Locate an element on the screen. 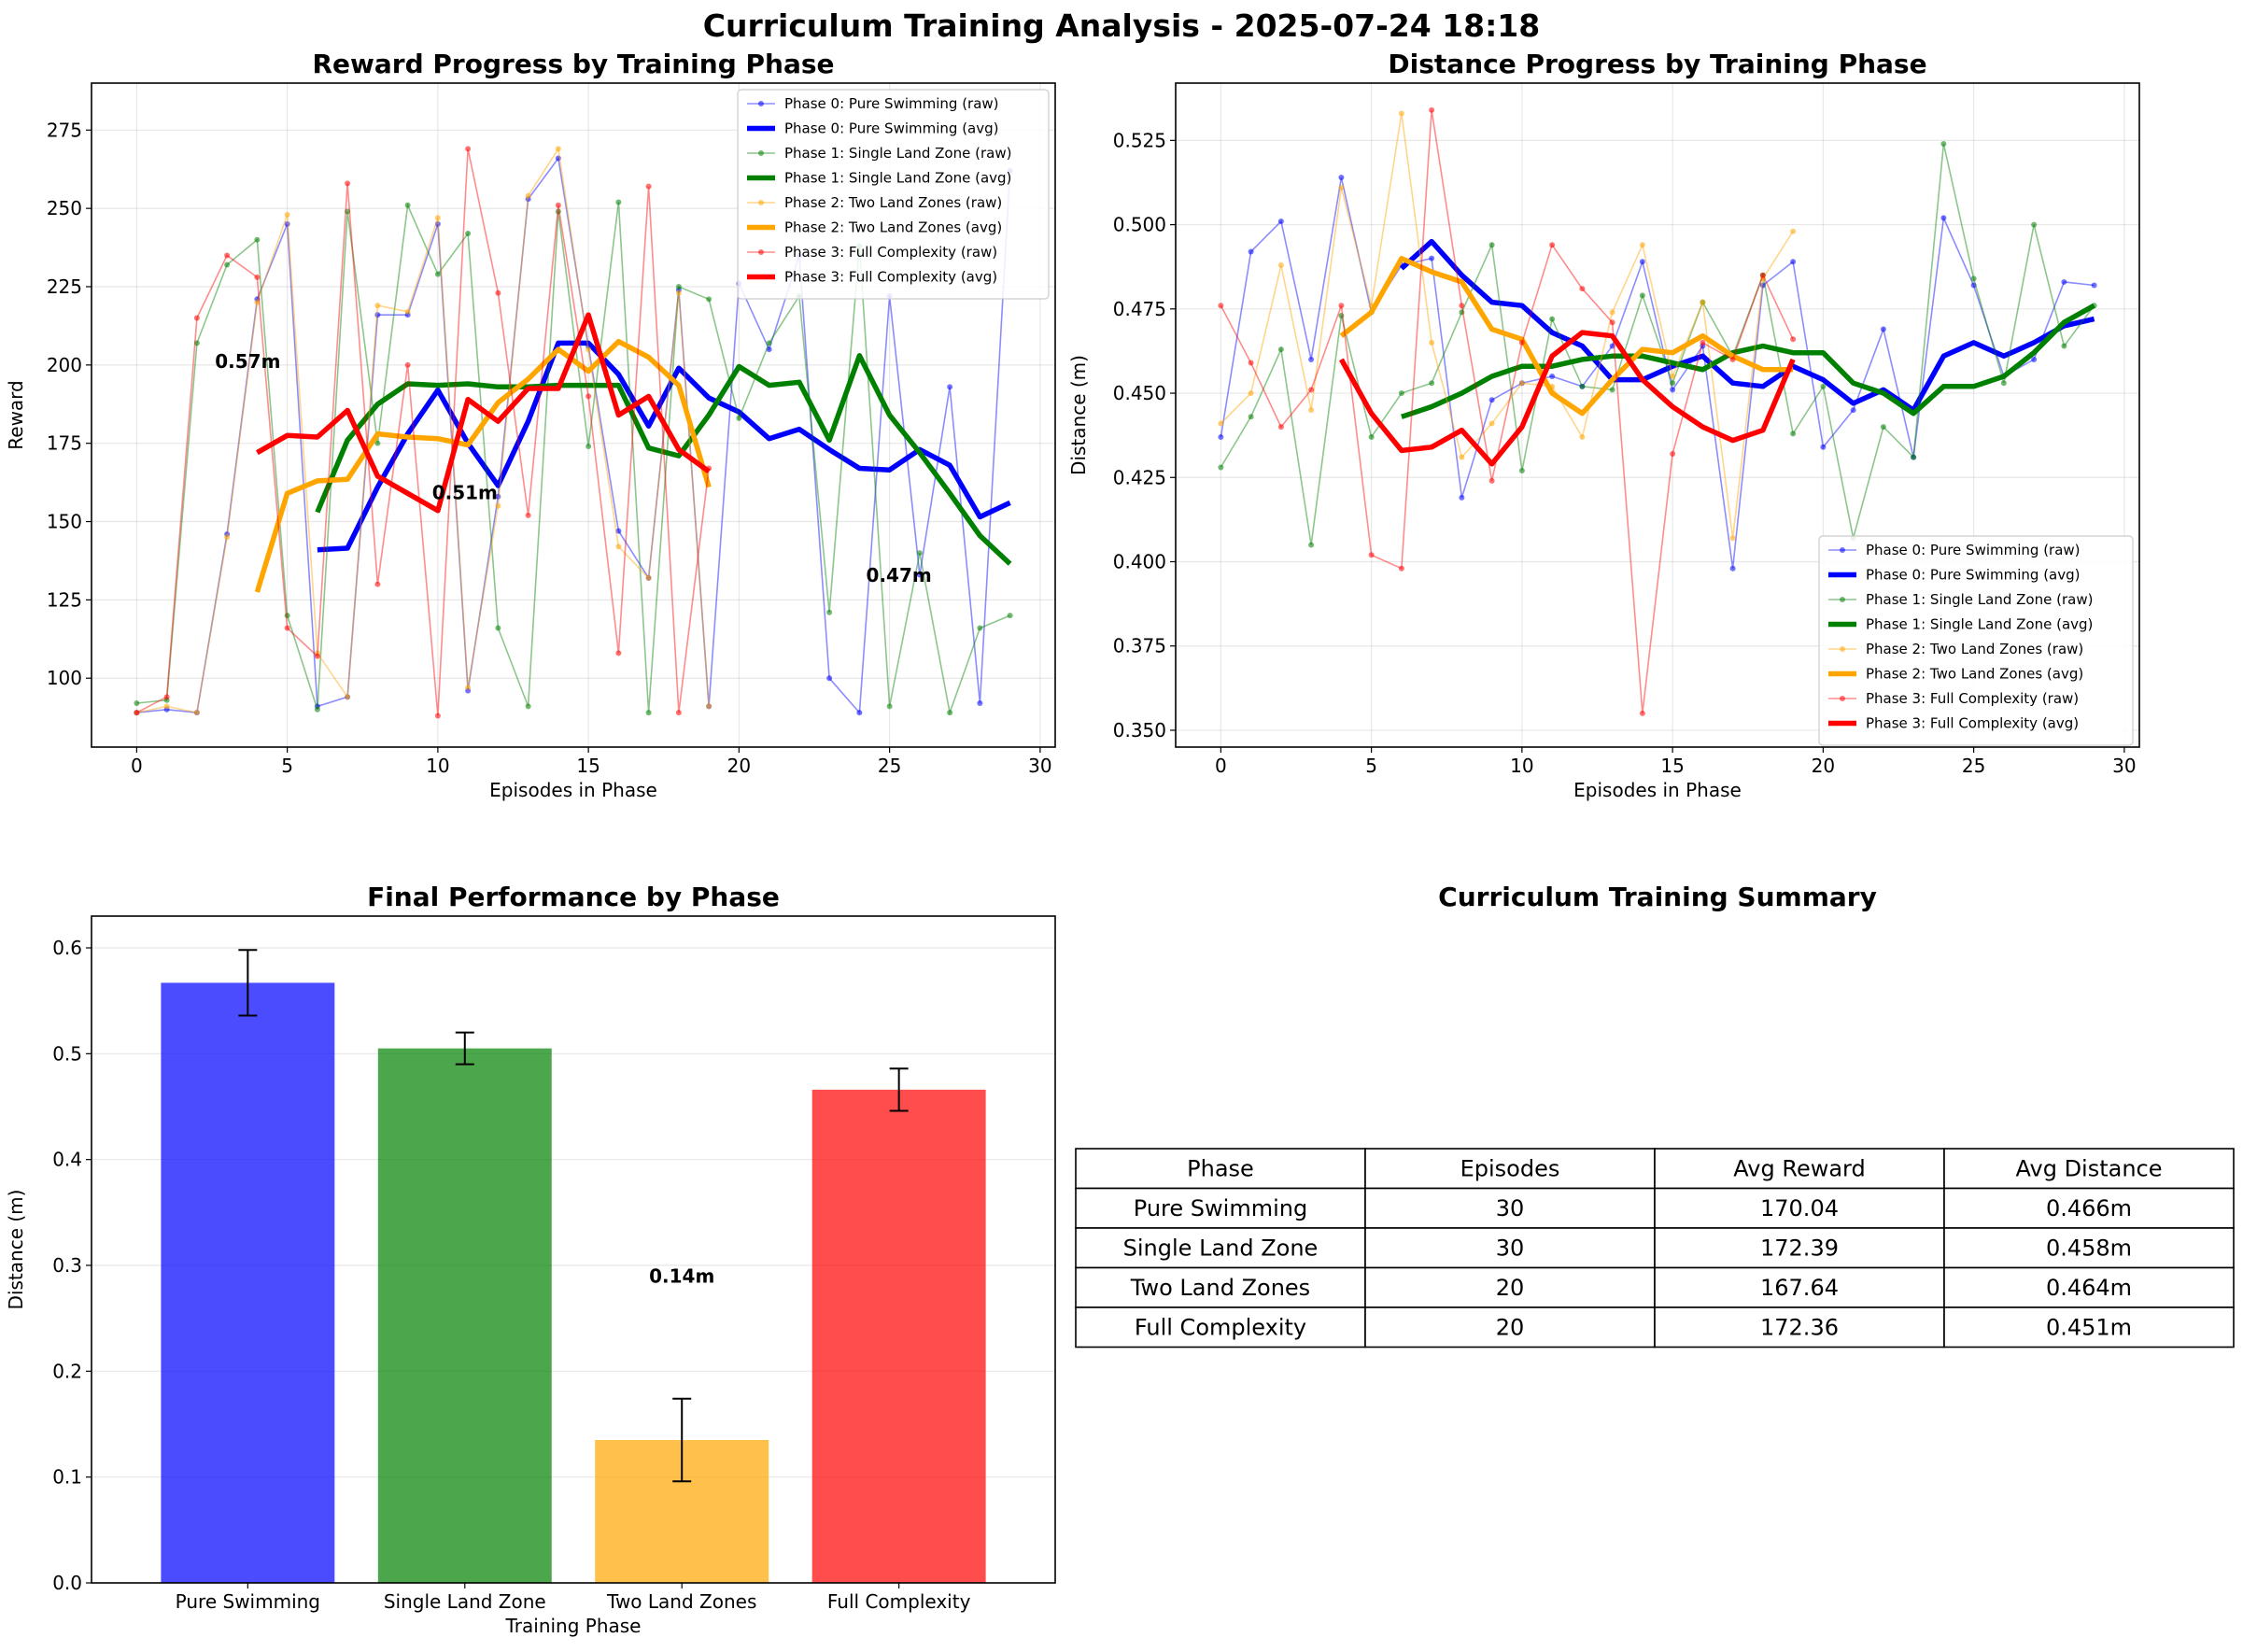 The image size is (2243, 1652). summary-table-title: Curriculum Training Summary is located at coordinates (1657, 897).